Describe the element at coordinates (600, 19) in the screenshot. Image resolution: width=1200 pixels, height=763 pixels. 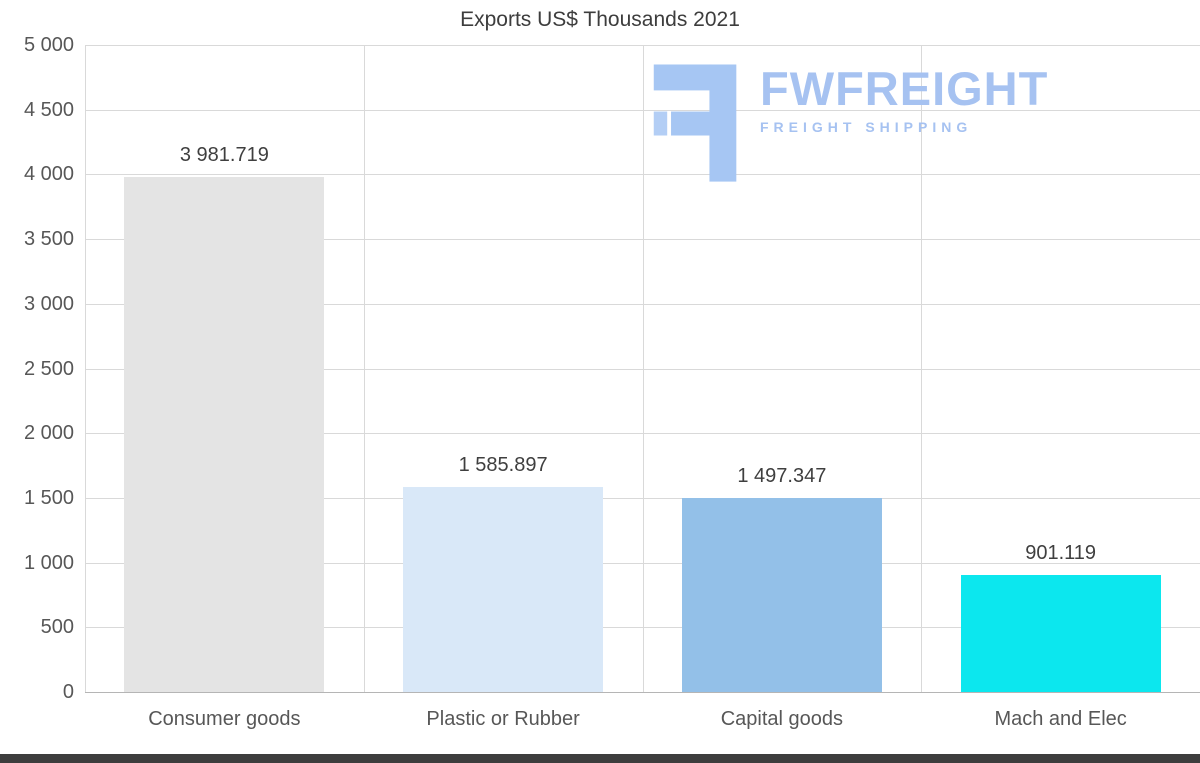
I see `chart-title: Exports US$ Thousands 2021` at that location.